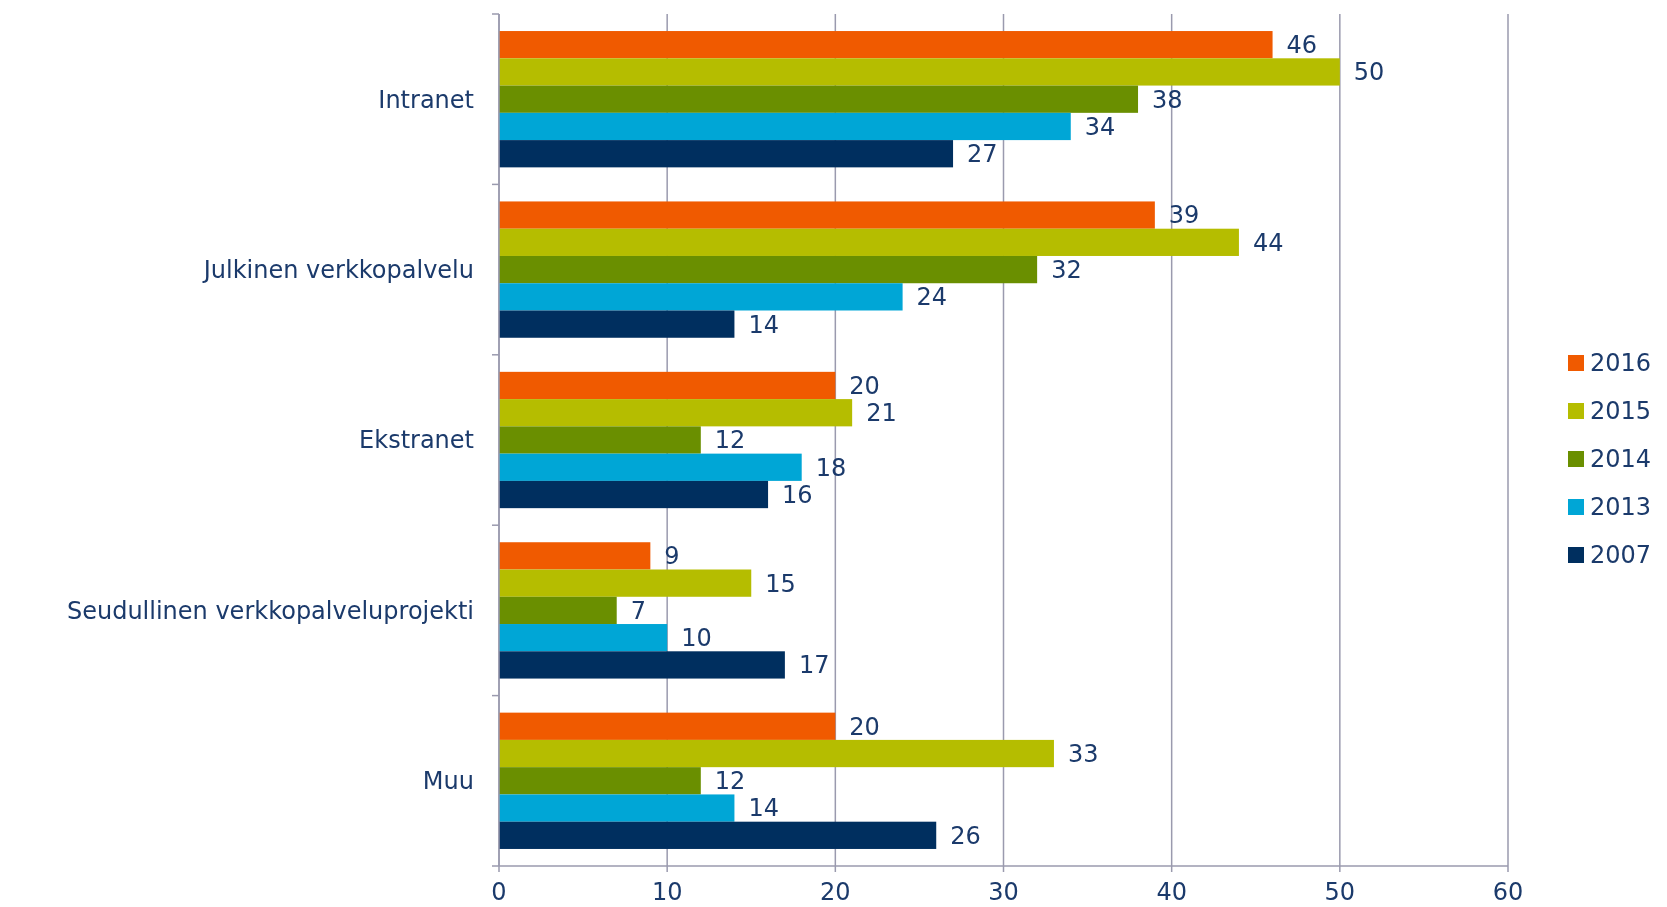 Image resolution: width=1667 pixels, height=907 pixels. Describe the element at coordinates (1100, 126) in the screenshot. I see `data-label: 34` at that location.